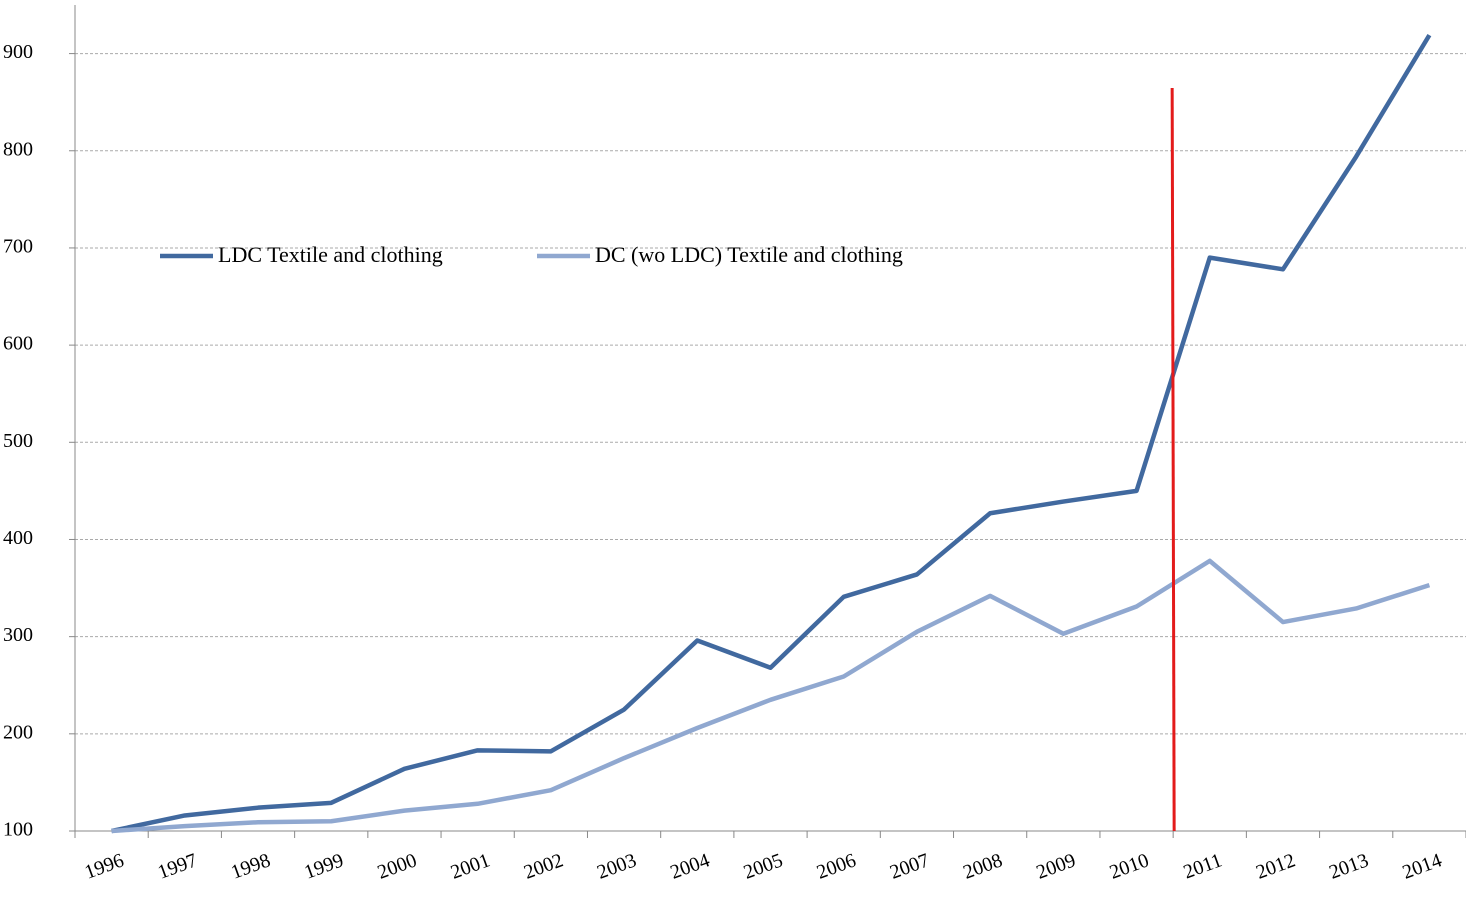 This screenshot has width=1466, height=906. Describe the element at coordinates (18, 344) in the screenshot. I see `y-tick-label: 600` at that location.